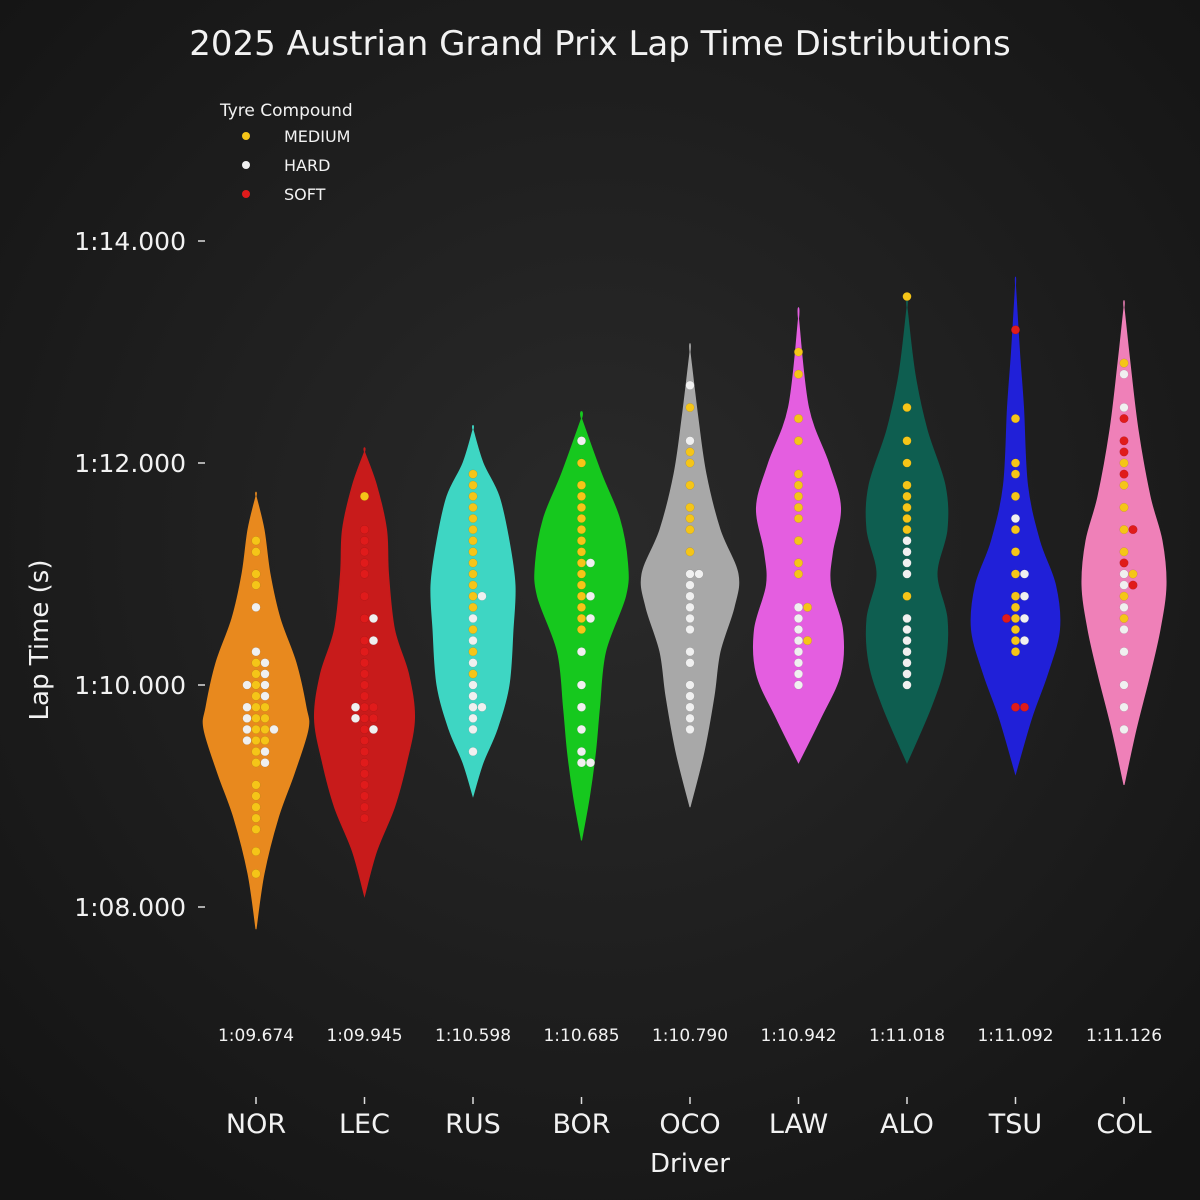 This screenshot has height=1200, width=1200. I want to click on violin-col, so click(1124, 543).